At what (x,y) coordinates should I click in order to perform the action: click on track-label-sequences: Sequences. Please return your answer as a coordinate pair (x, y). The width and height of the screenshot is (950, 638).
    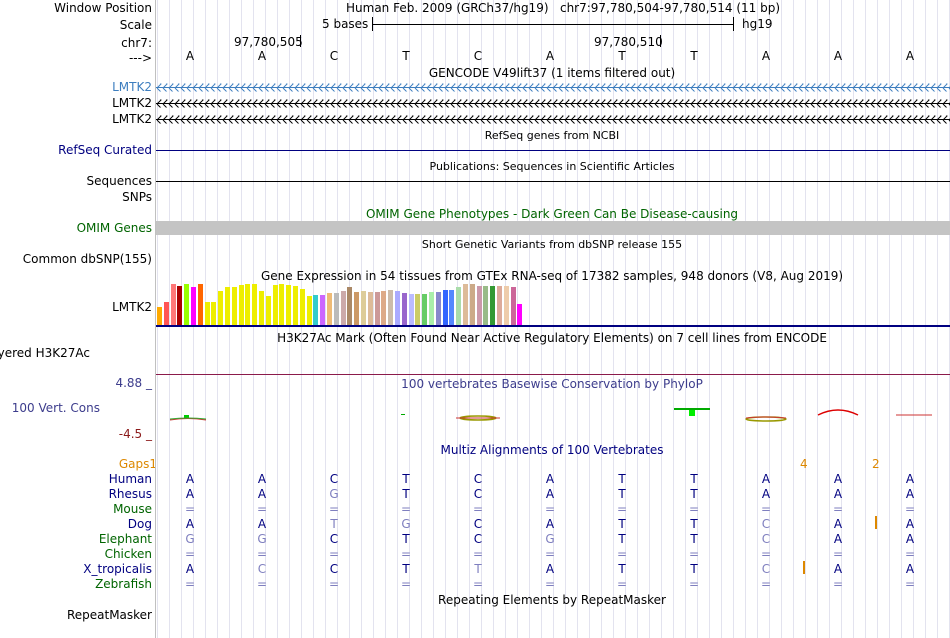
    Looking at the image, I should click on (119, 181).